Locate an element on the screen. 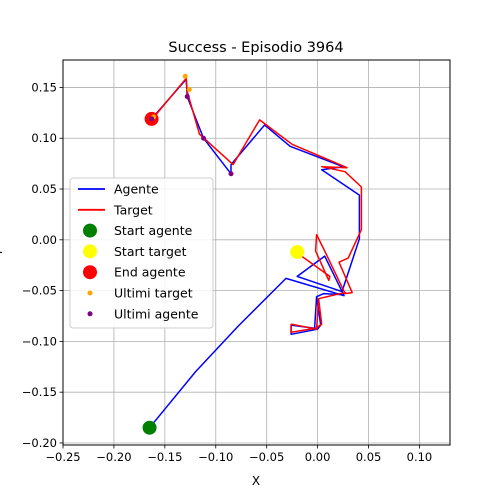  y-axis-label: Y is located at coordinates (2, 252).